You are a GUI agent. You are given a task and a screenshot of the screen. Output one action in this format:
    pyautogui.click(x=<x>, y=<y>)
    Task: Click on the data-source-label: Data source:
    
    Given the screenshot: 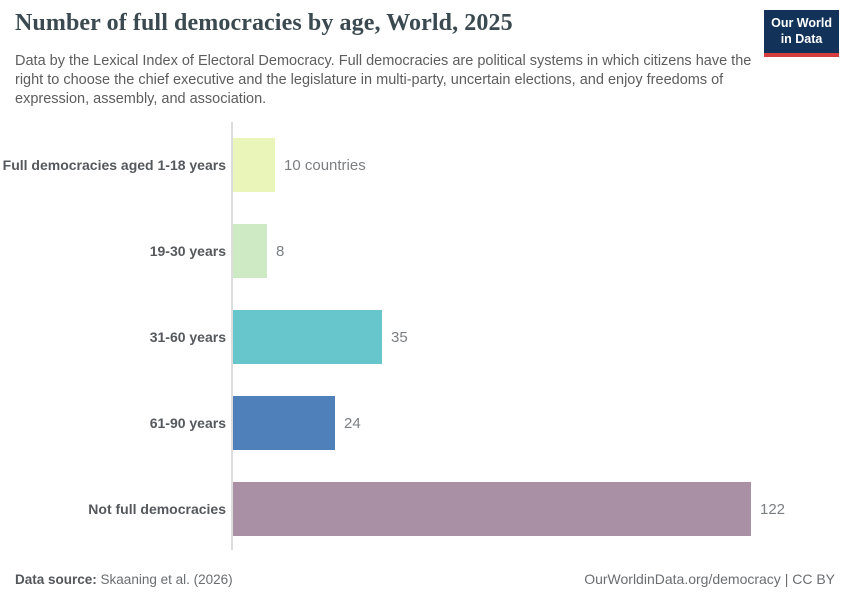 What is the action you would take?
    pyautogui.click(x=56, y=579)
    